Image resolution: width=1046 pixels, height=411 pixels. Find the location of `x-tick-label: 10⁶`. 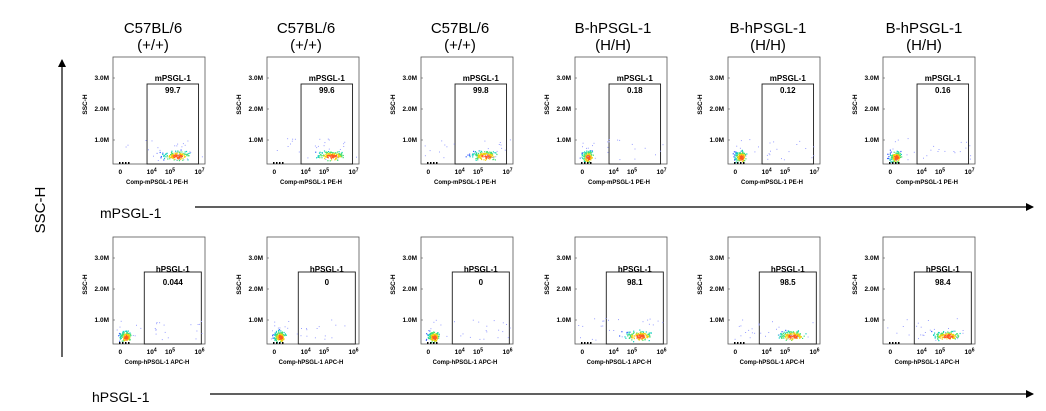

x-tick-label: 10⁶ is located at coordinates (353, 352).